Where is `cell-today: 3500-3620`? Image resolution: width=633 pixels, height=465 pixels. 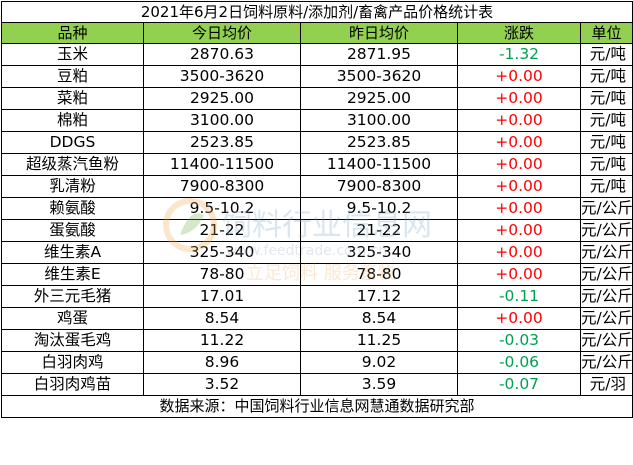
cell-today: 3500-3620 is located at coordinates (222, 76).